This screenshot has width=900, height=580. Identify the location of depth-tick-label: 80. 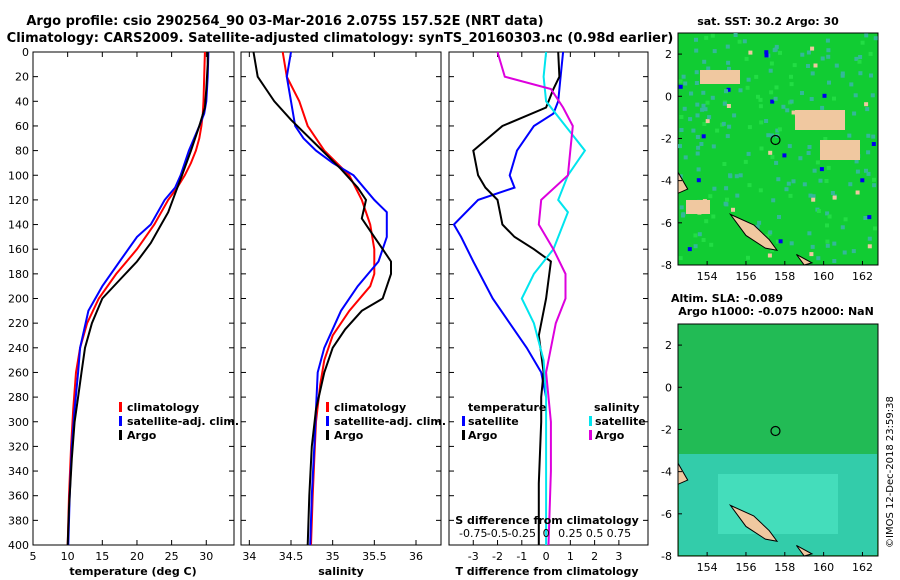
(22, 151).